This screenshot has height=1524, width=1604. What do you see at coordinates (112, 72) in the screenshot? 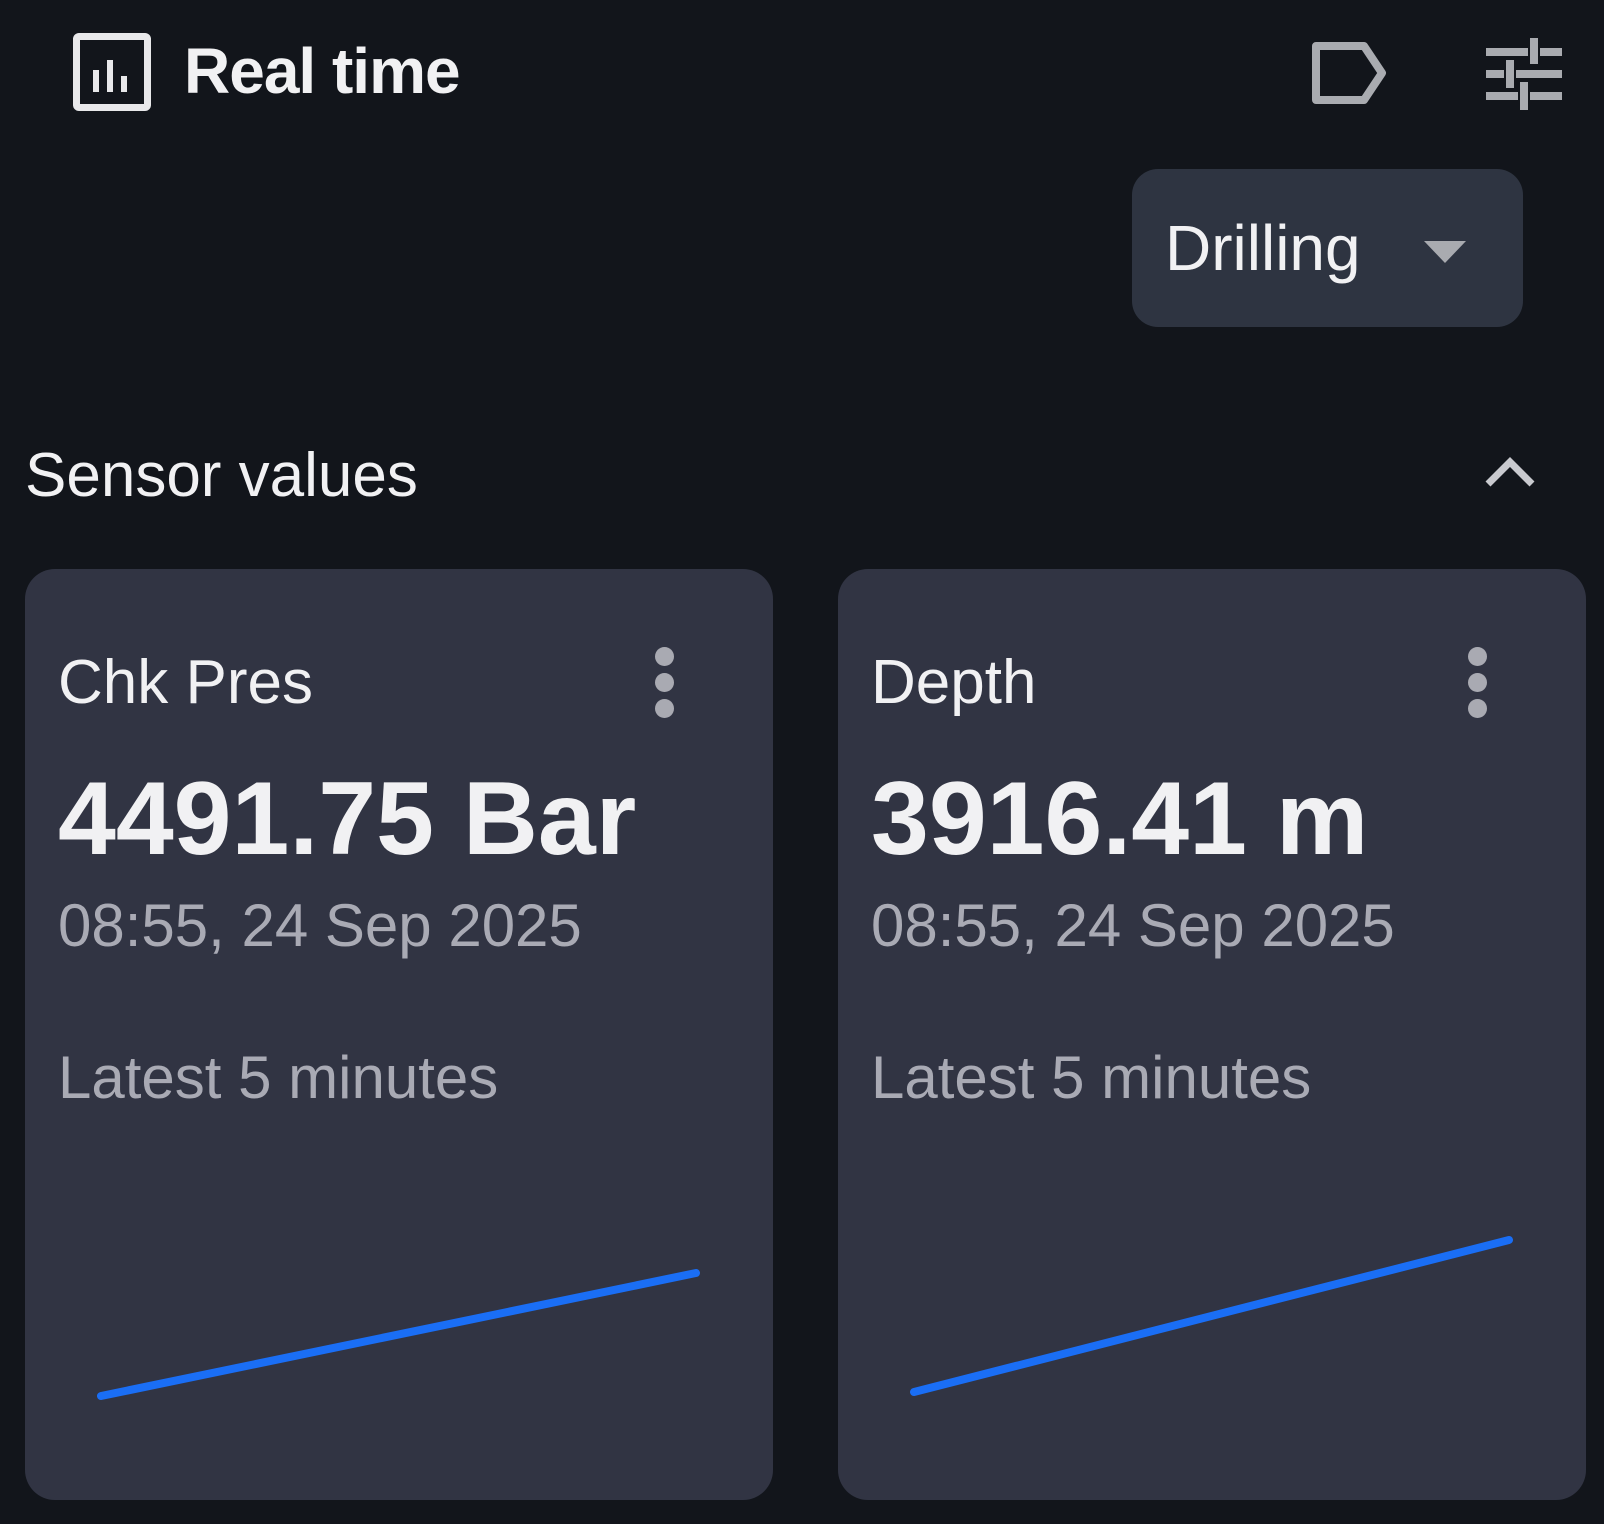
I see `bar-chart-icon` at bounding box center [112, 72].